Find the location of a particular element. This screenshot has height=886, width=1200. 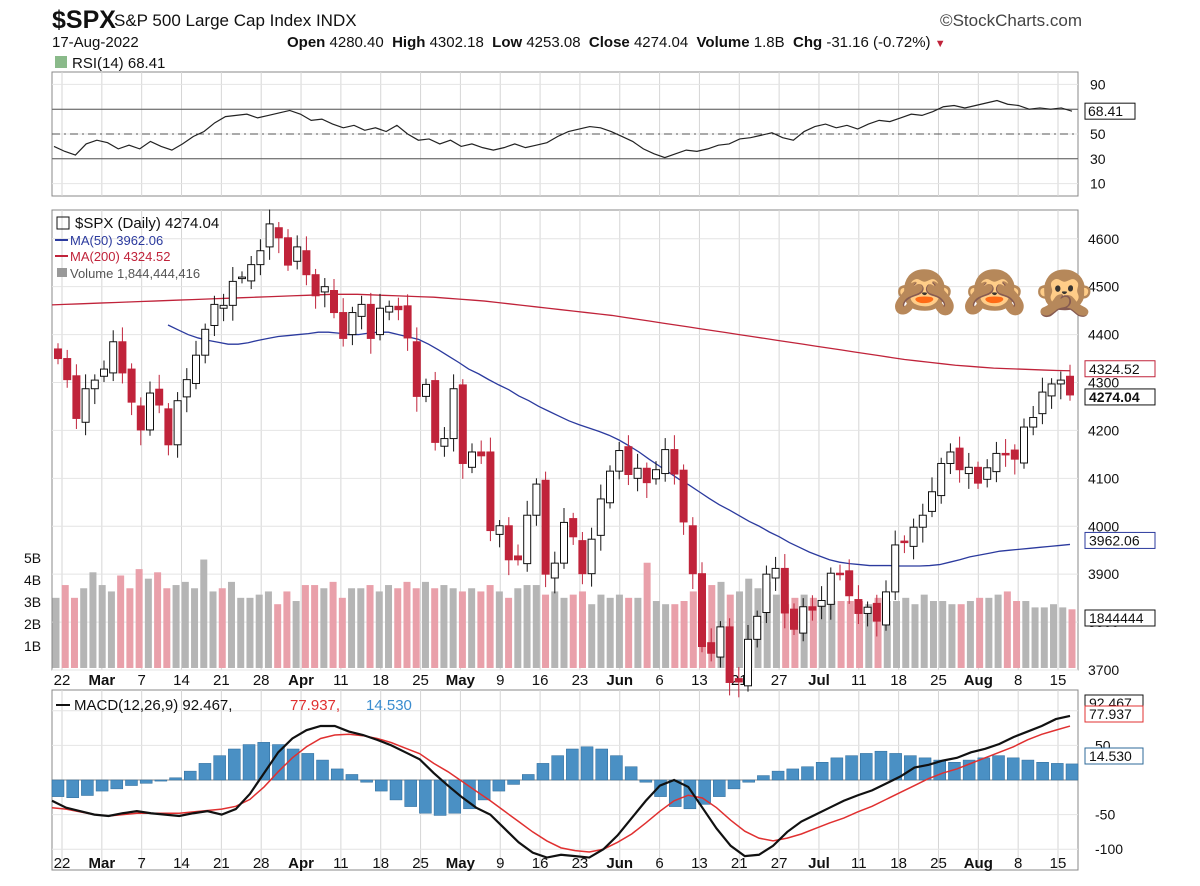

macd-y-tick: -100 is located at coordinates (1109, 849).